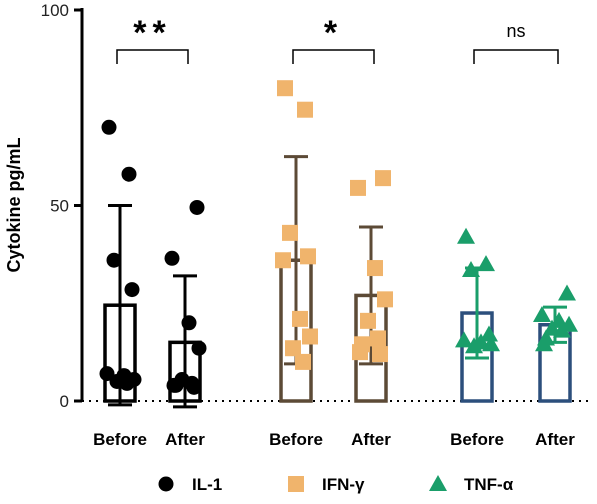 This screenshot has width=597, height=504. Describe the element at coordinates (515, 31) in the screenshot. I see `significance-label-TNF-α: ns` at that location.